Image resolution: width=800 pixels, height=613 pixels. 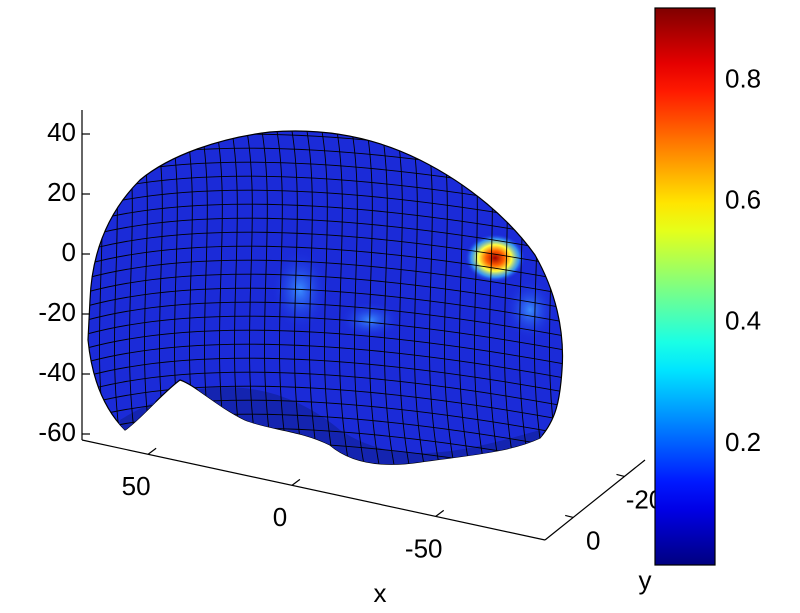 What do you see at coordinates (69, 252) in the screenshot?
I see `z-tick-label: 0` at bounding box center [69, 252].